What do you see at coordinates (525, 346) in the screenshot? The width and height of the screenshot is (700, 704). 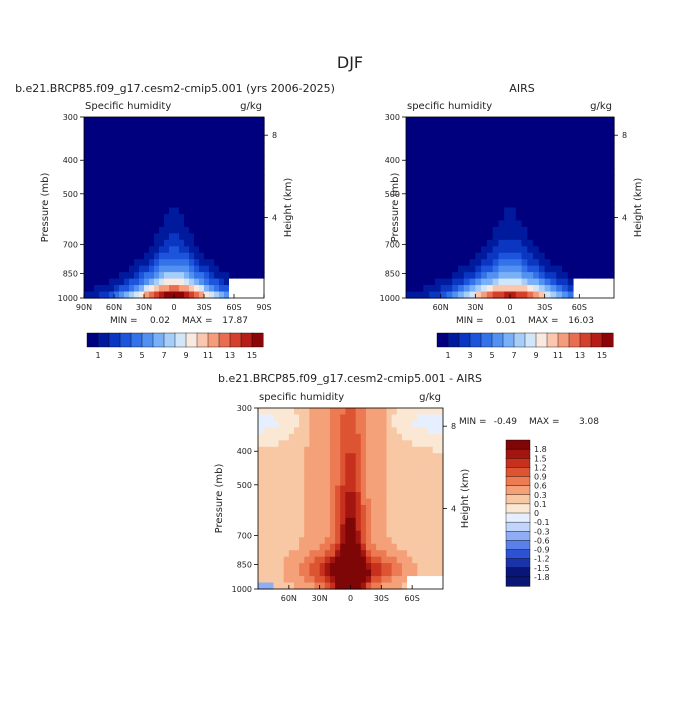 I see `colorbar: 1 3 5 7 9 11 13 15` at bounding box center [525, 346].